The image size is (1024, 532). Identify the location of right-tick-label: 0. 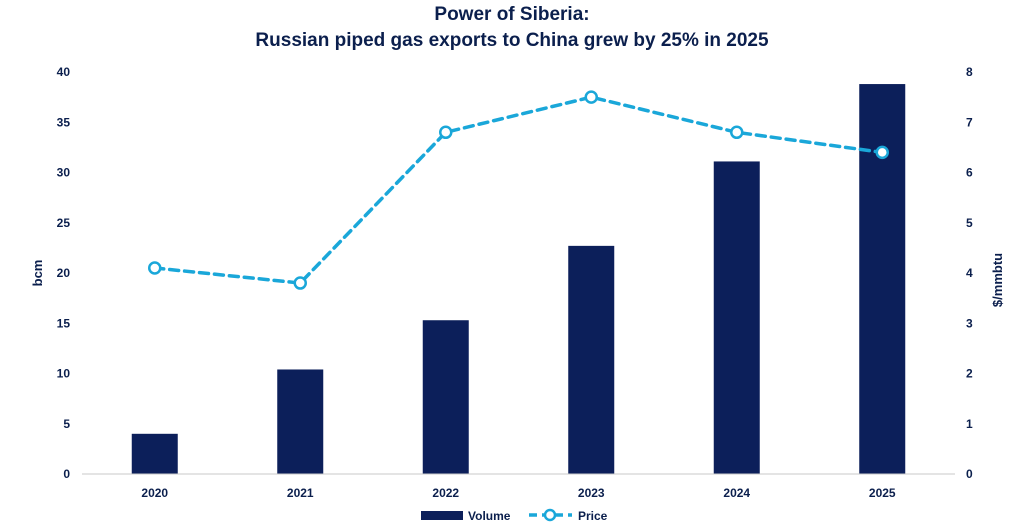
(969, 474).